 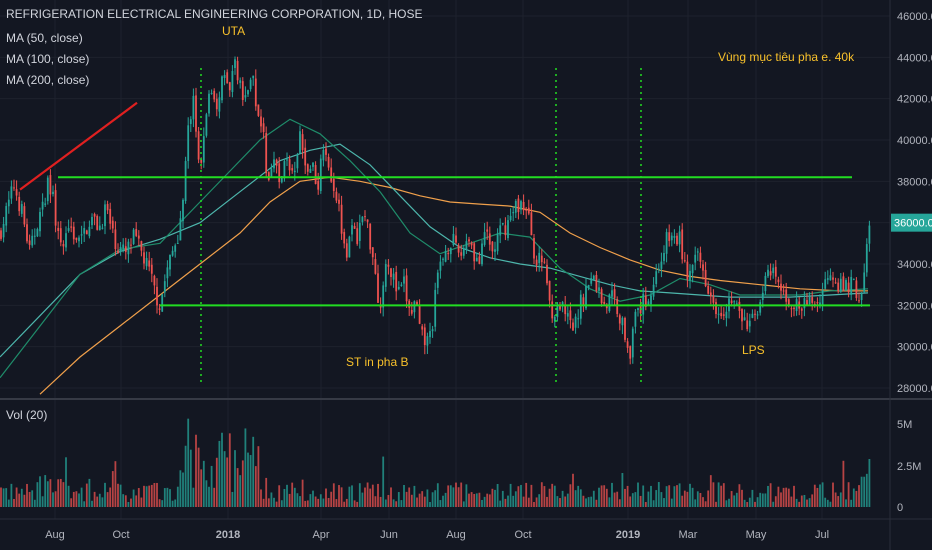 What do you see at coordinates (44, 38) in the screenshot?
I see `ma50-legend: MA (50, close)` at bounding box center [44, 38].